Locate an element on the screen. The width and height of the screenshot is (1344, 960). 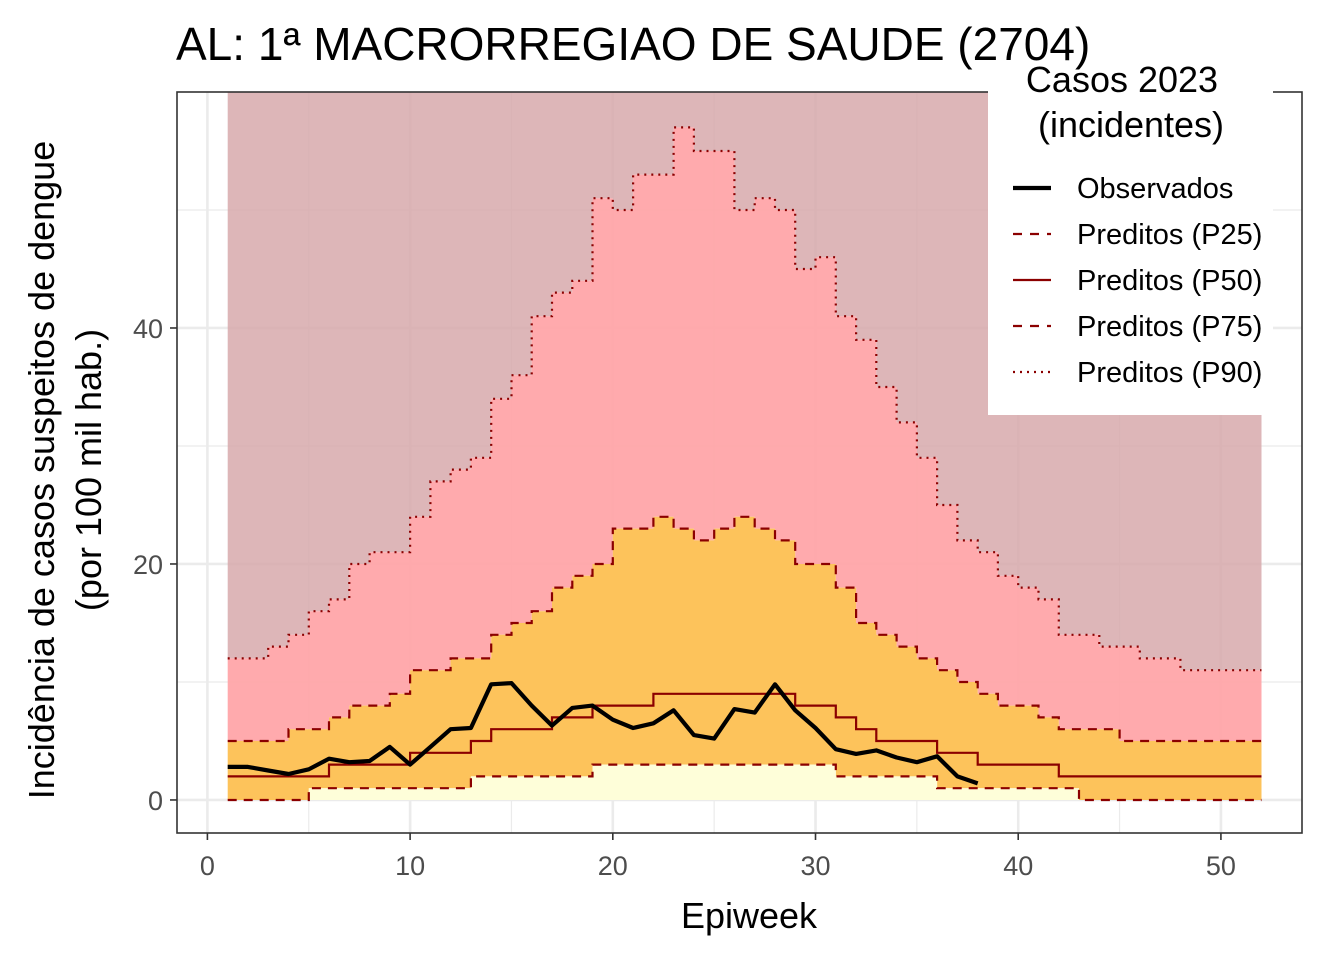
legend-label: Observados is located at coordinates (1155, 189).